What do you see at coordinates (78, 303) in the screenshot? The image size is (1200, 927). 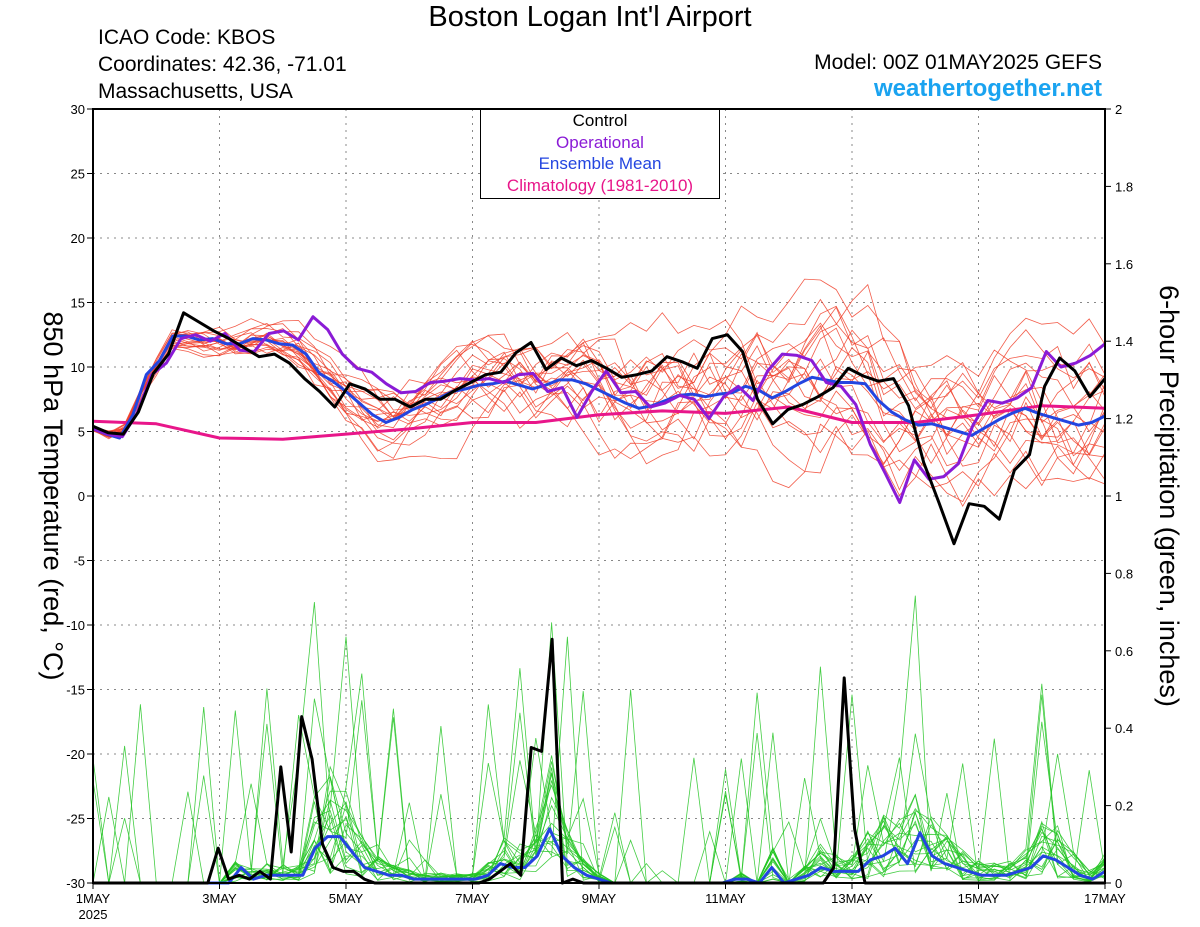 I see `y-left-tick-label: 15` at bounding box center [78, 303].